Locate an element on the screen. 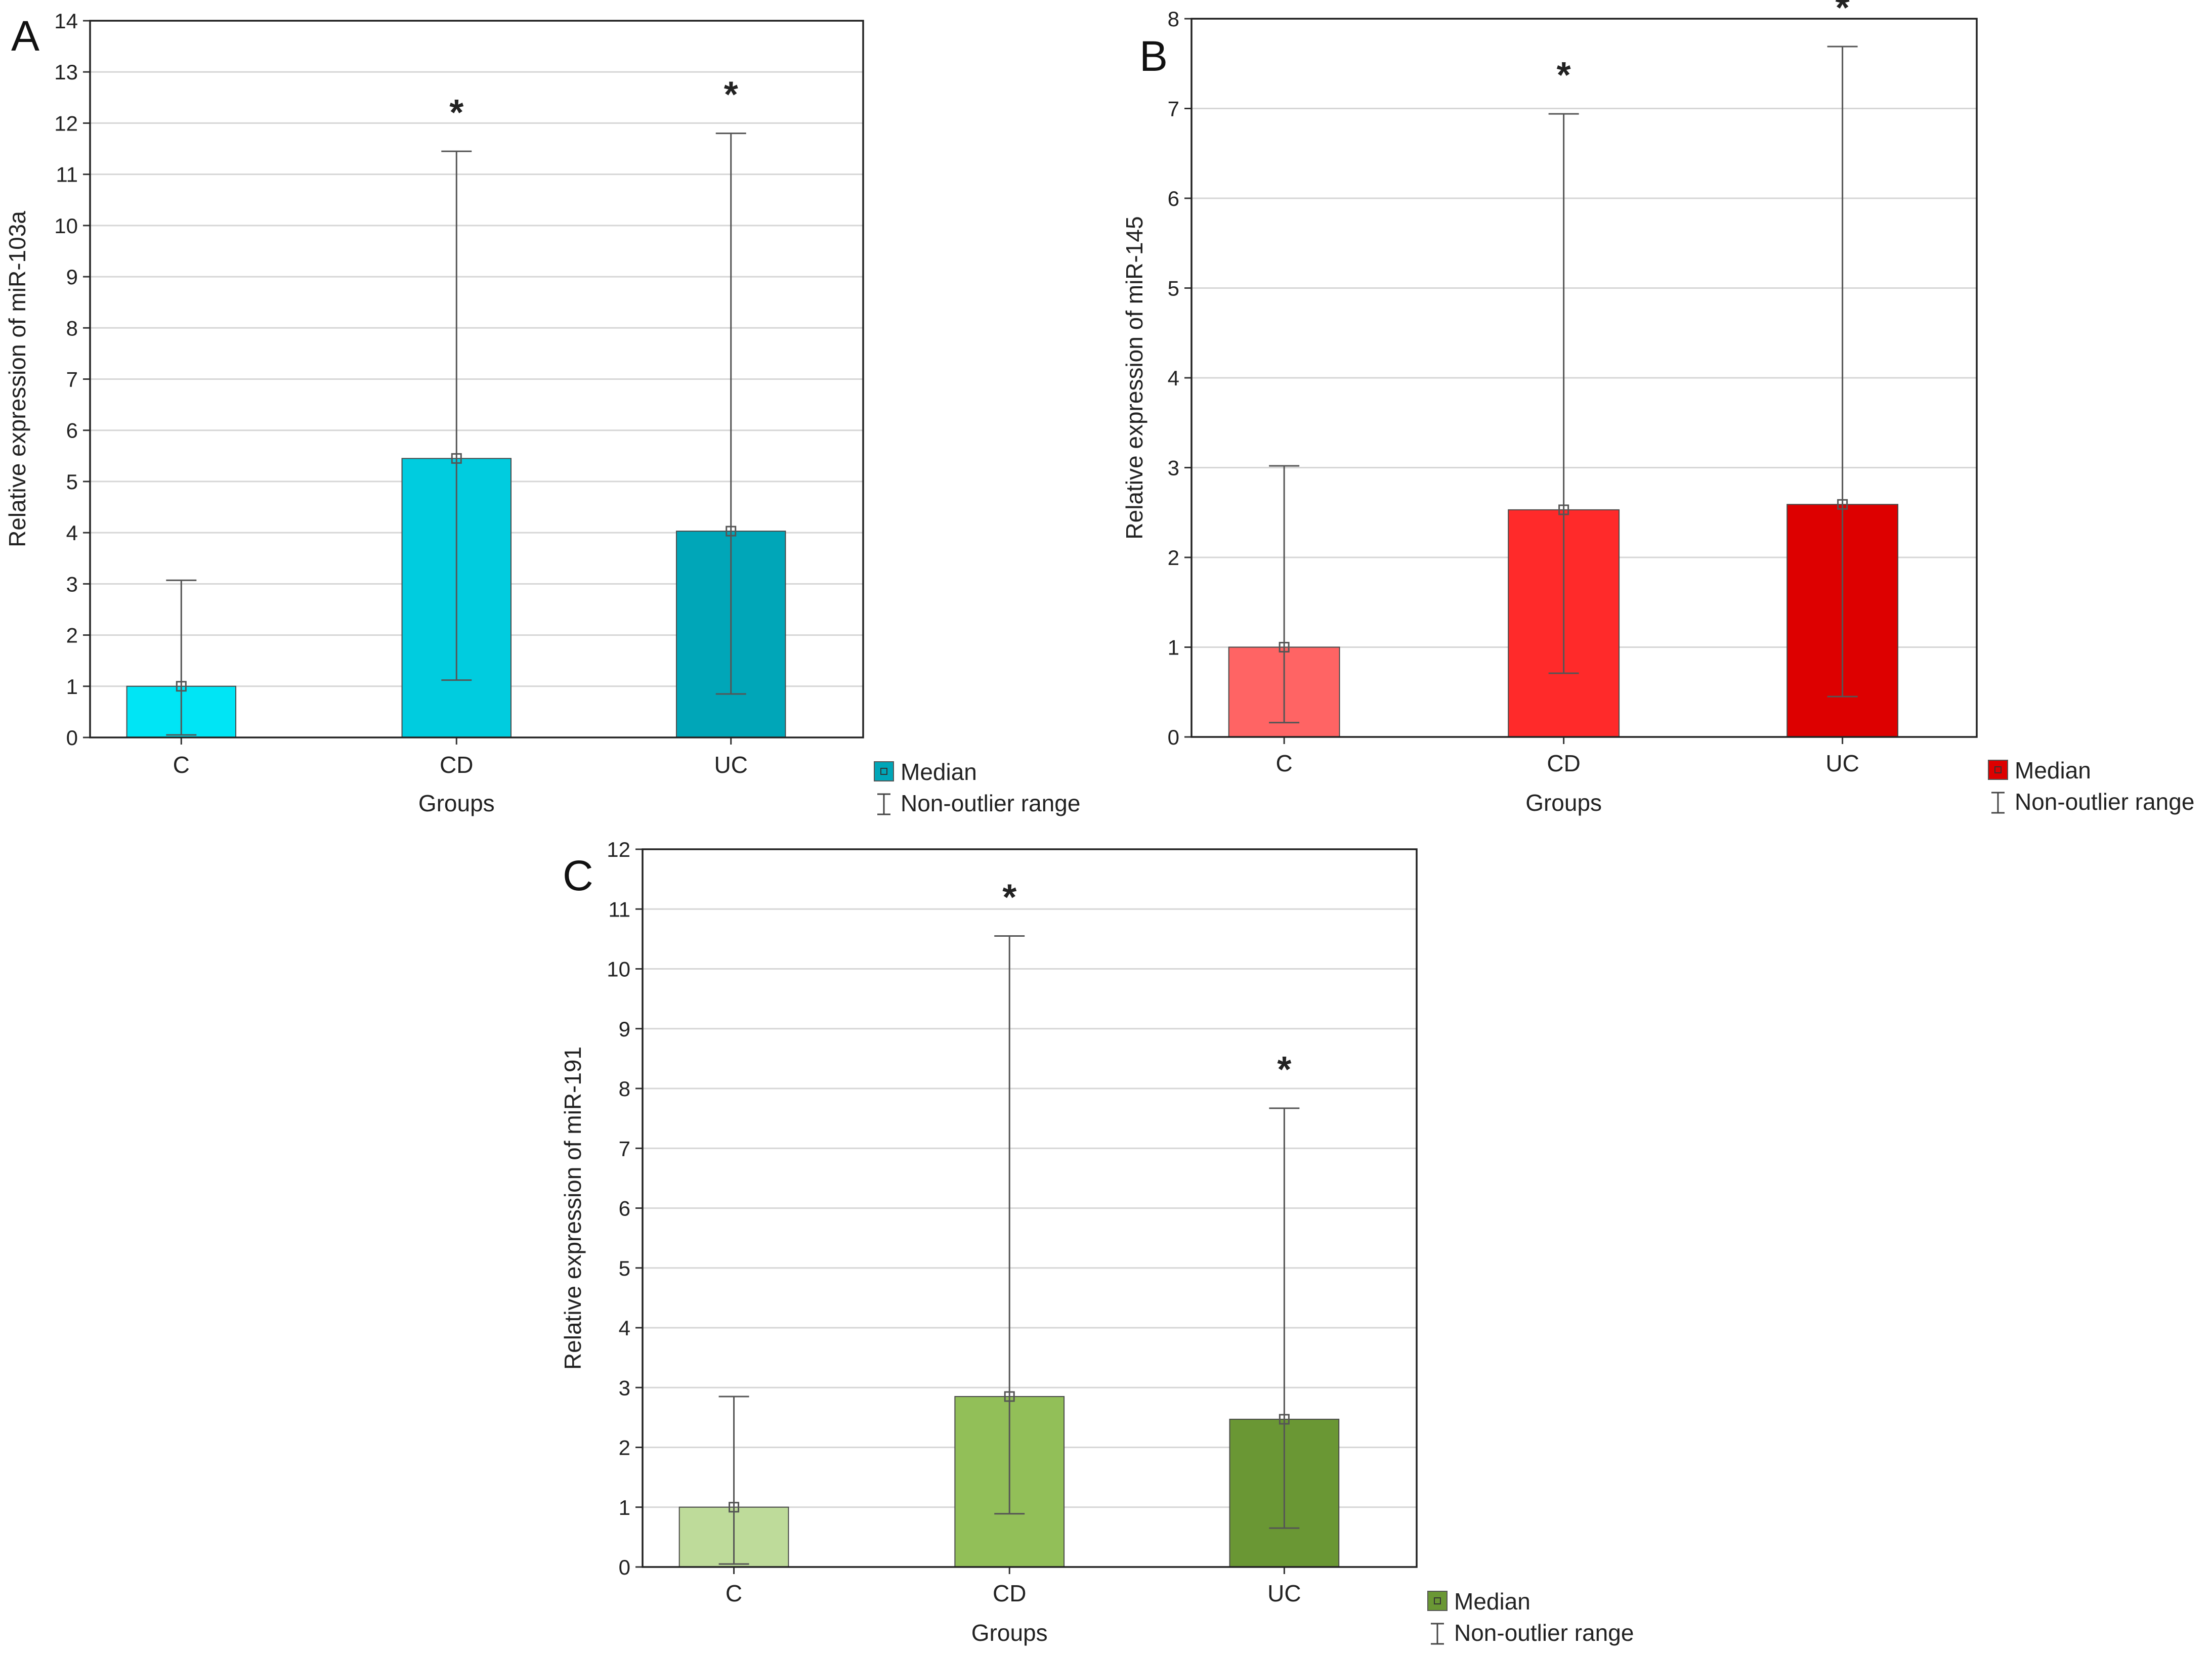  y-tick-label: 13 is located at coordinates (66, 72).